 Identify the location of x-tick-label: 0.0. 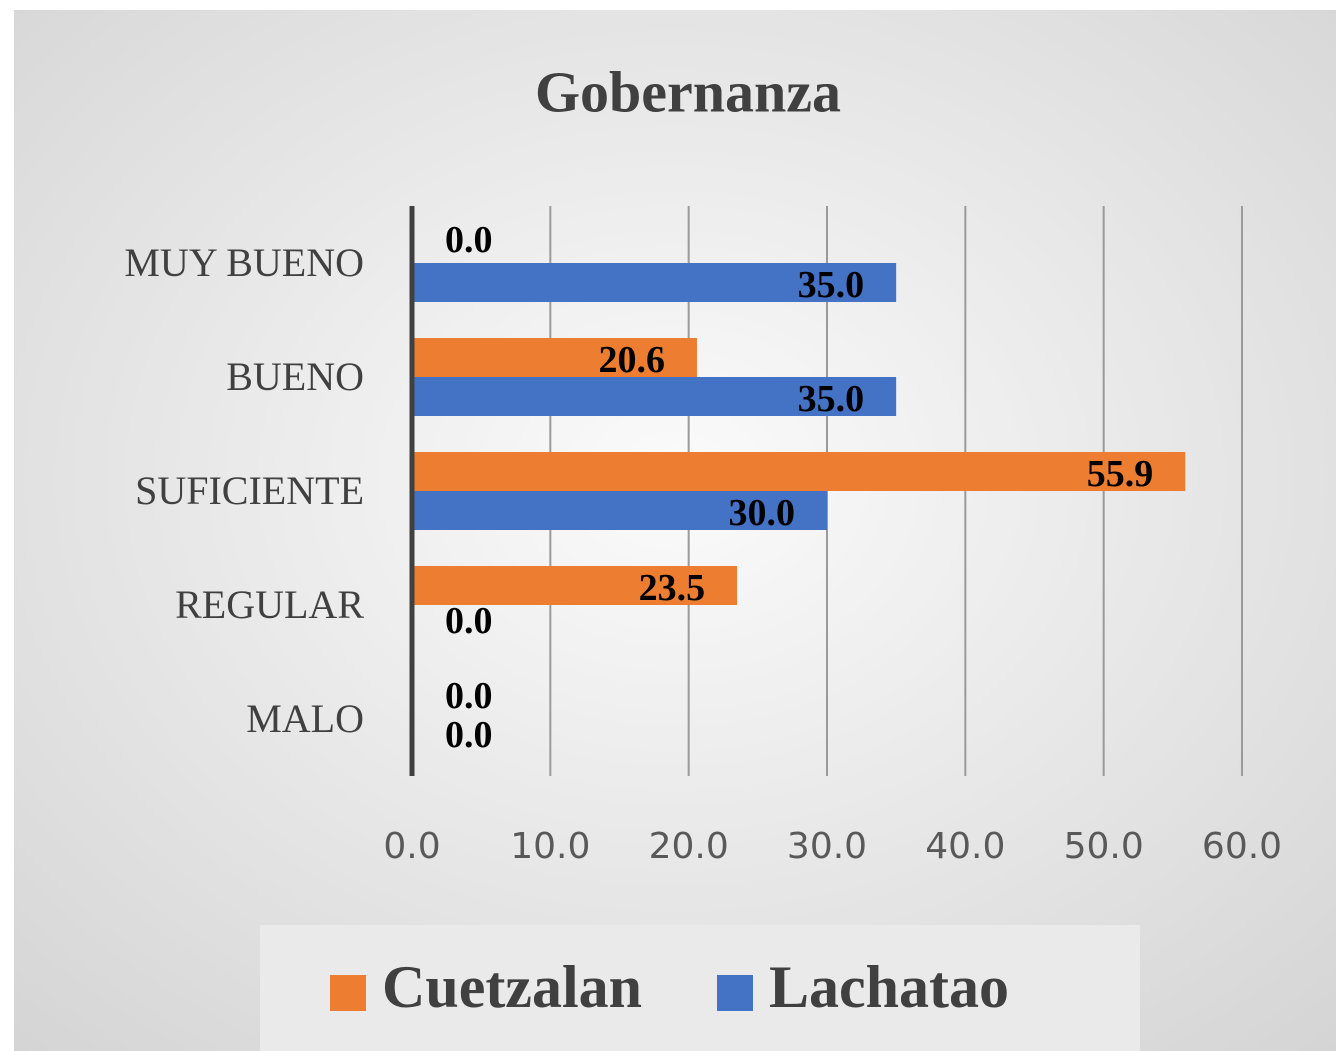
(411, 846).